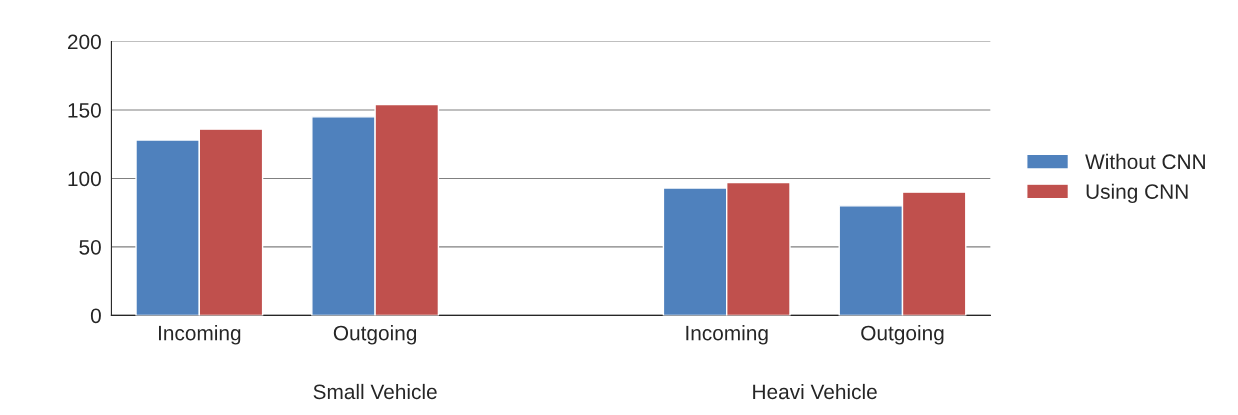 The image size is (1238, 415). What do you see at coordinates (90, 247) in the screenshot?
I see `y-tick-label: 50` at bounding box center [90, 247].